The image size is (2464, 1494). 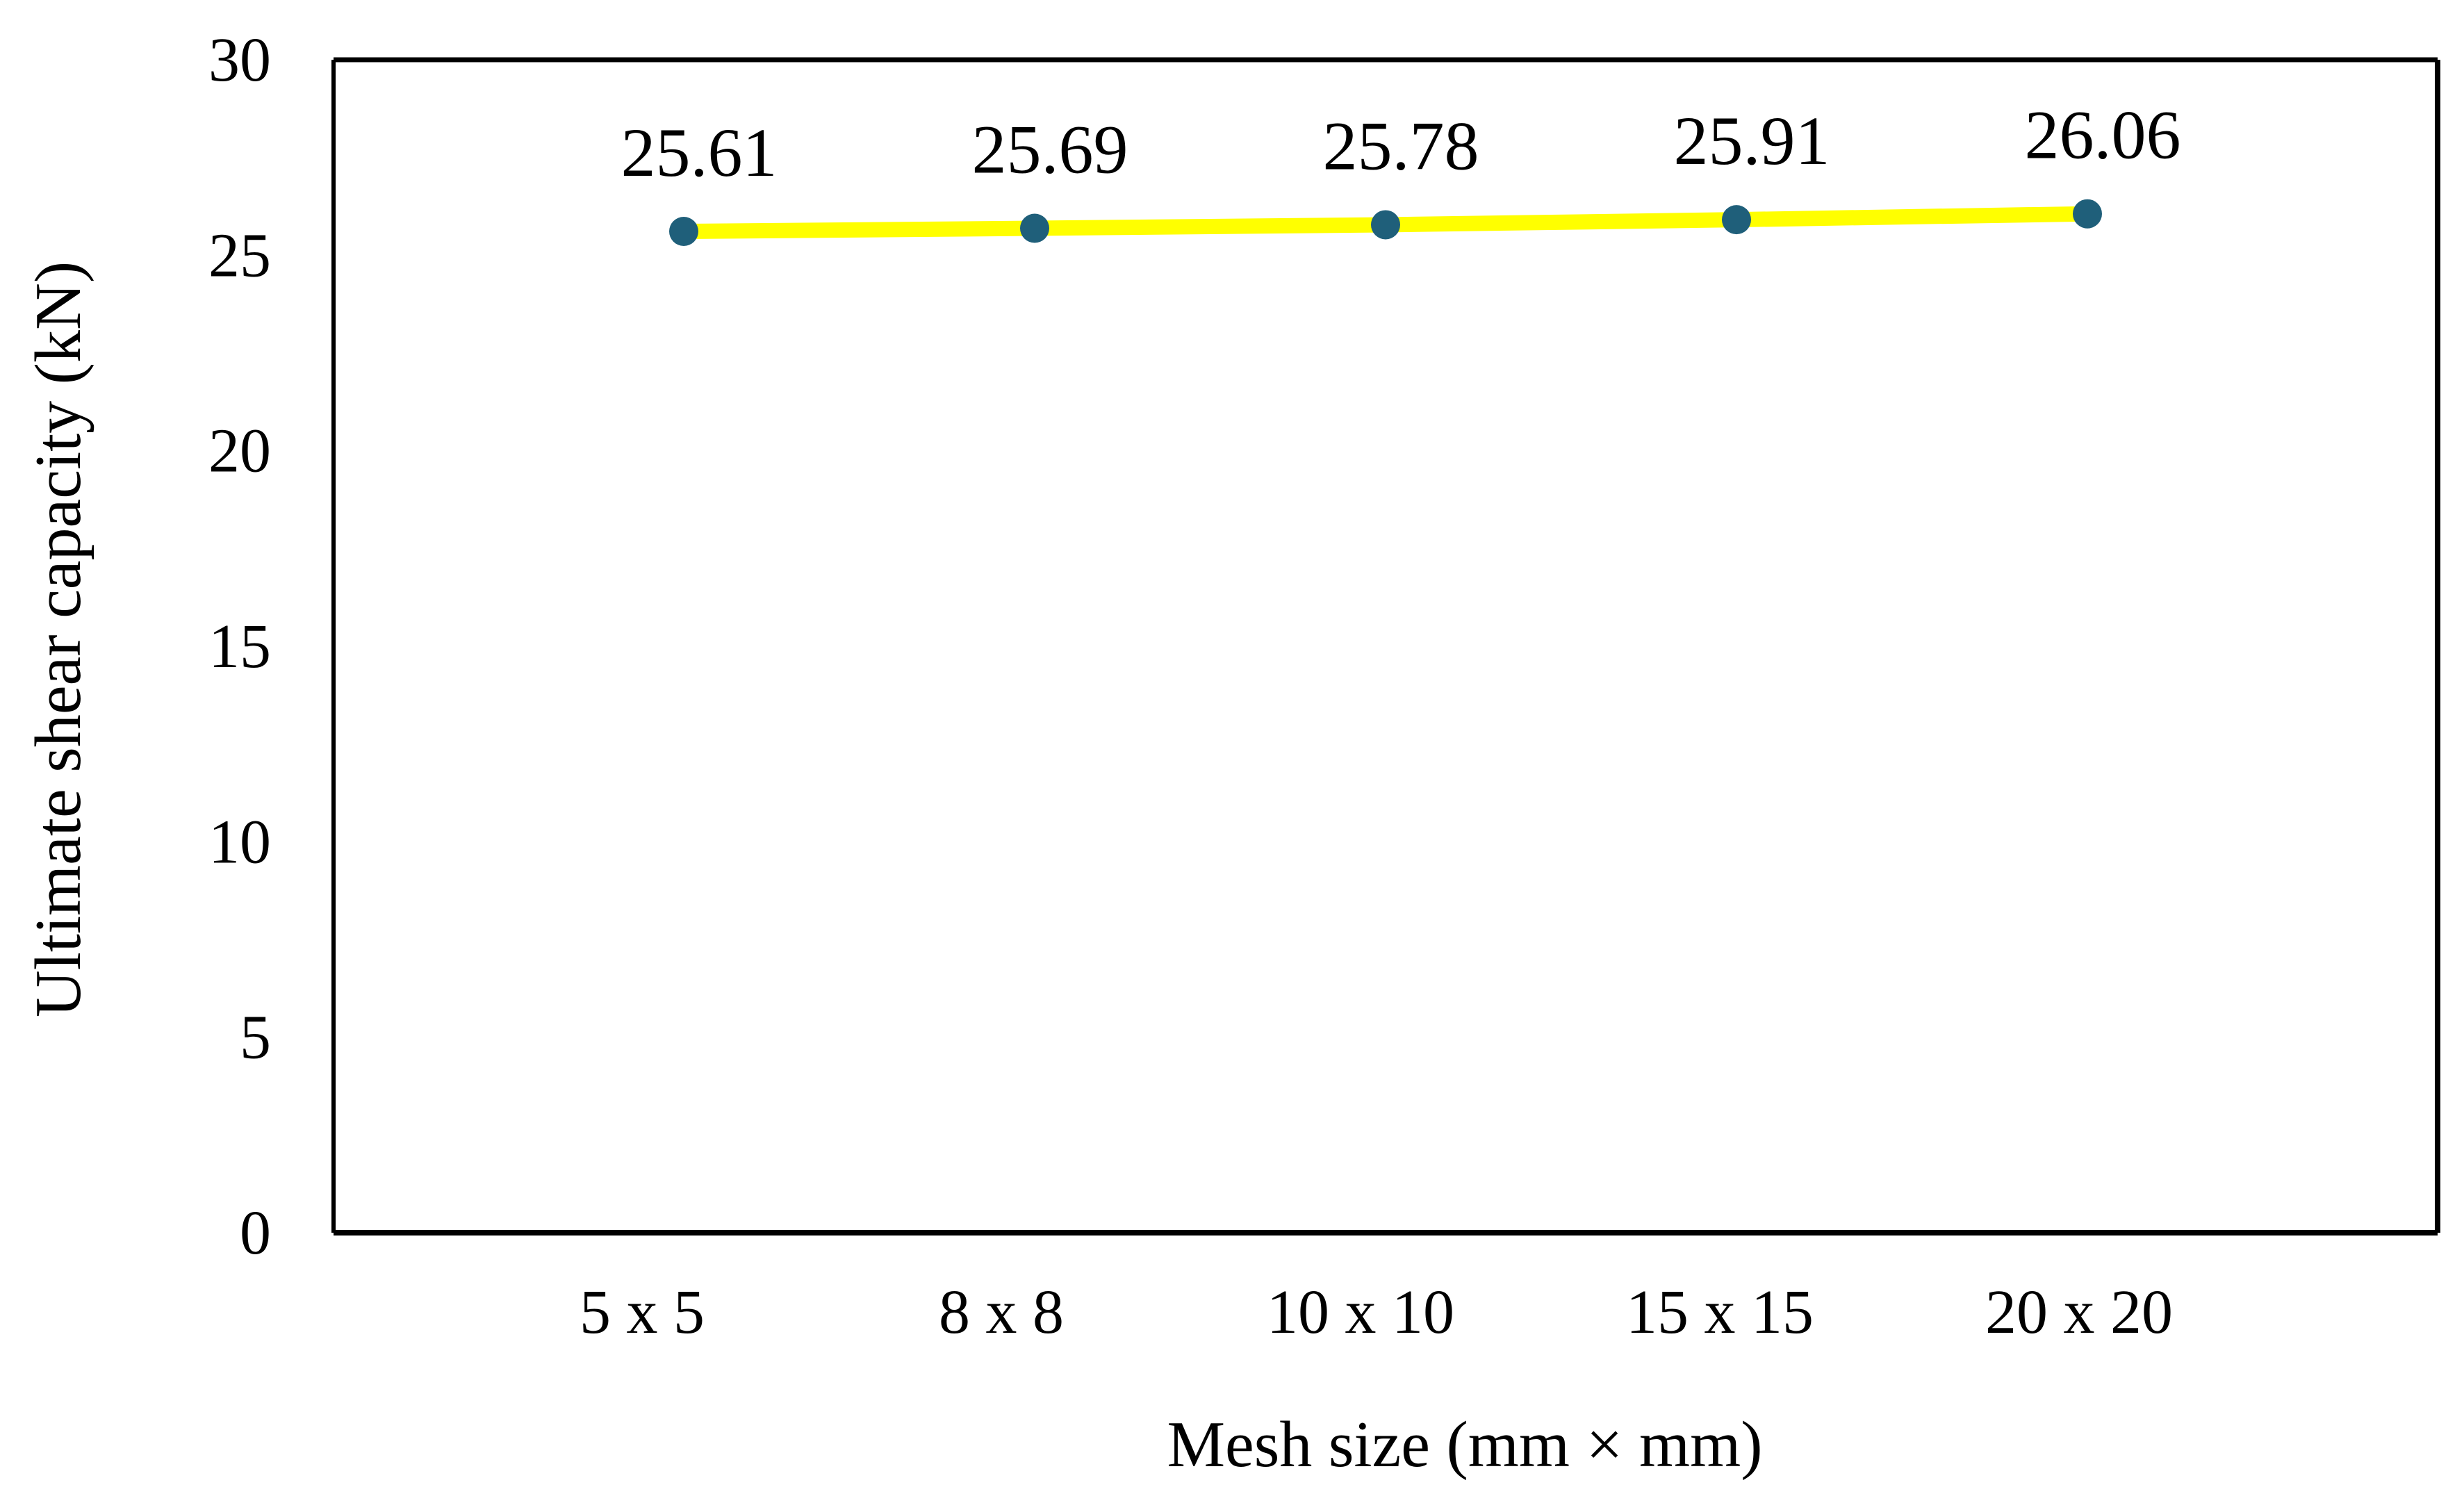 I want to click on y-axis-tick-labels: 0 5 10 15 20 25 30, so click(x=239, y=646).